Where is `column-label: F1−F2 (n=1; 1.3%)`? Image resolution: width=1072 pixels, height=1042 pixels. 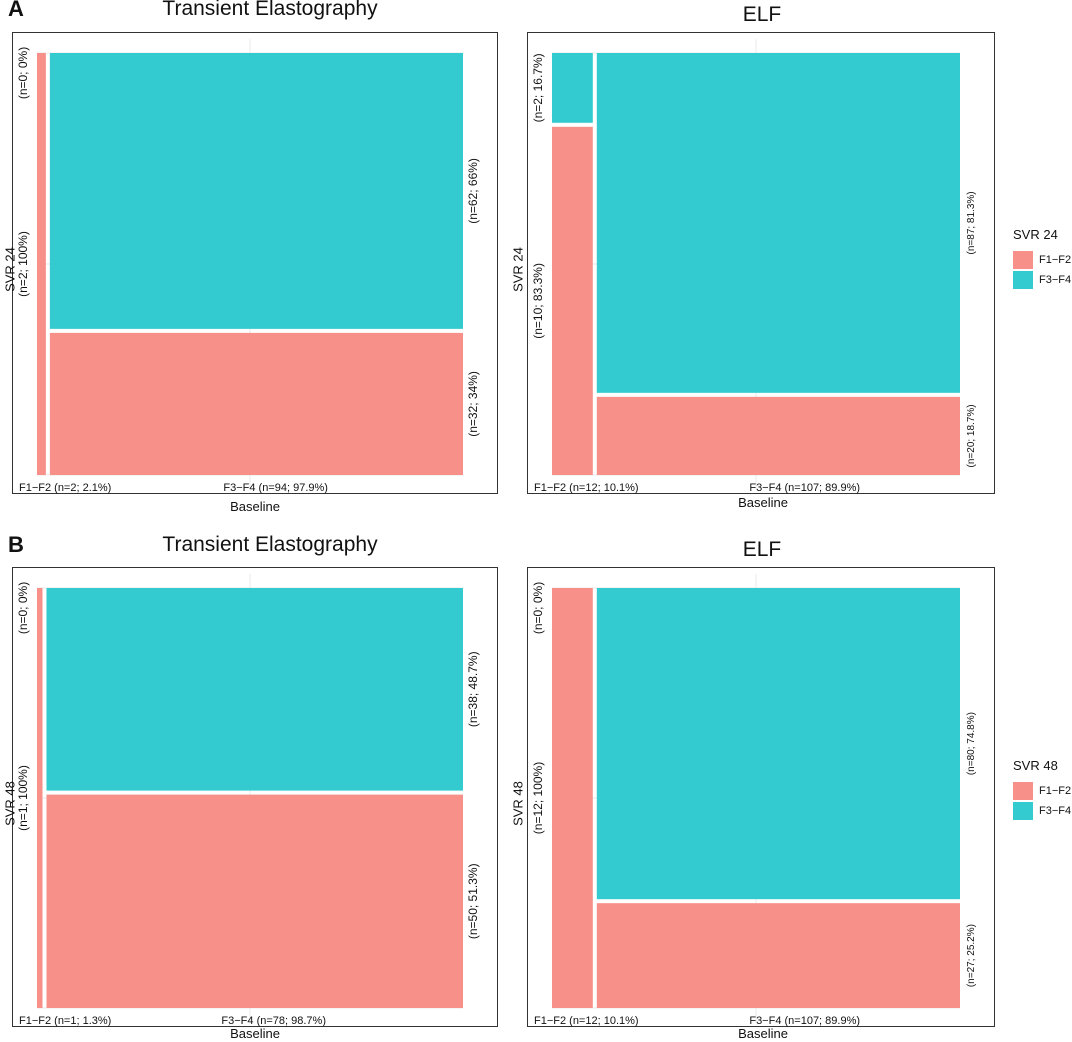
column-label: F1−F2 (n=1; 1.3%) is located at coordinates (65, 1021).